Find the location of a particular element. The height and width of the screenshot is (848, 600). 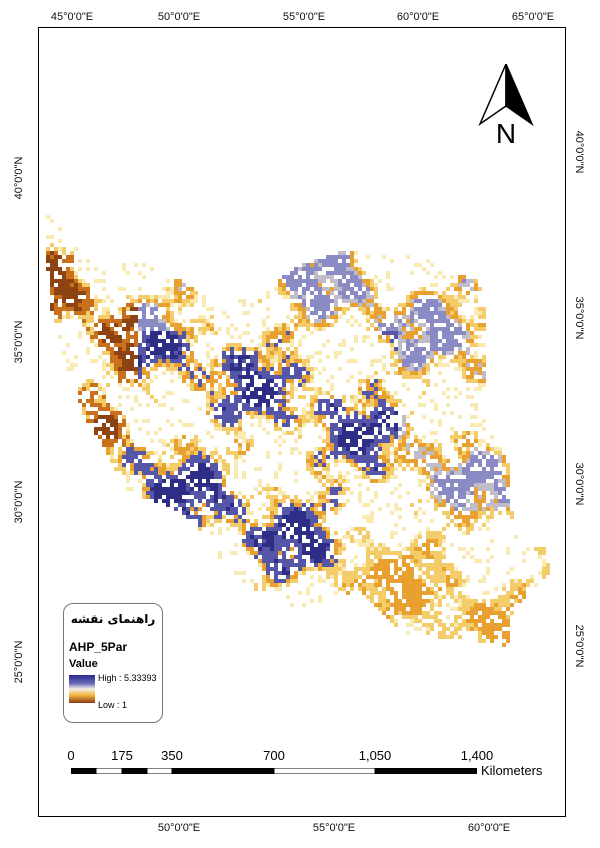

lat-tick-left: 35°0'0"N is located at coordinates (19, 342).